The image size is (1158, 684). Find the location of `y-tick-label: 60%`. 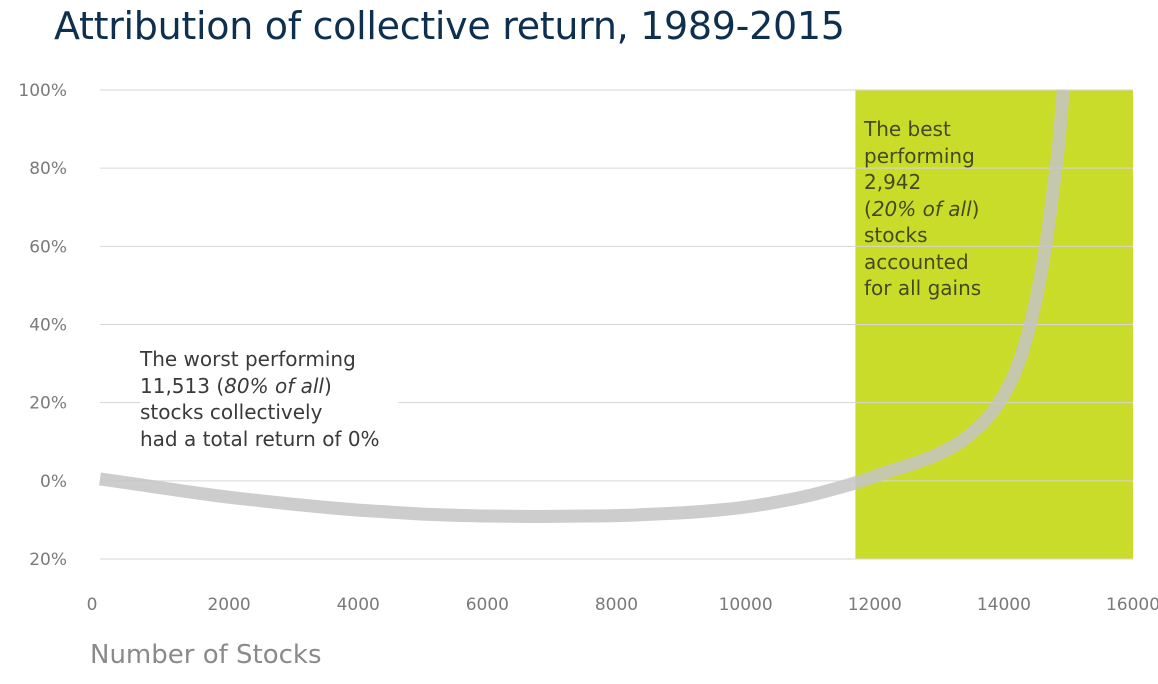

y-tick-label: 60% is located at coordinates (48, 247).